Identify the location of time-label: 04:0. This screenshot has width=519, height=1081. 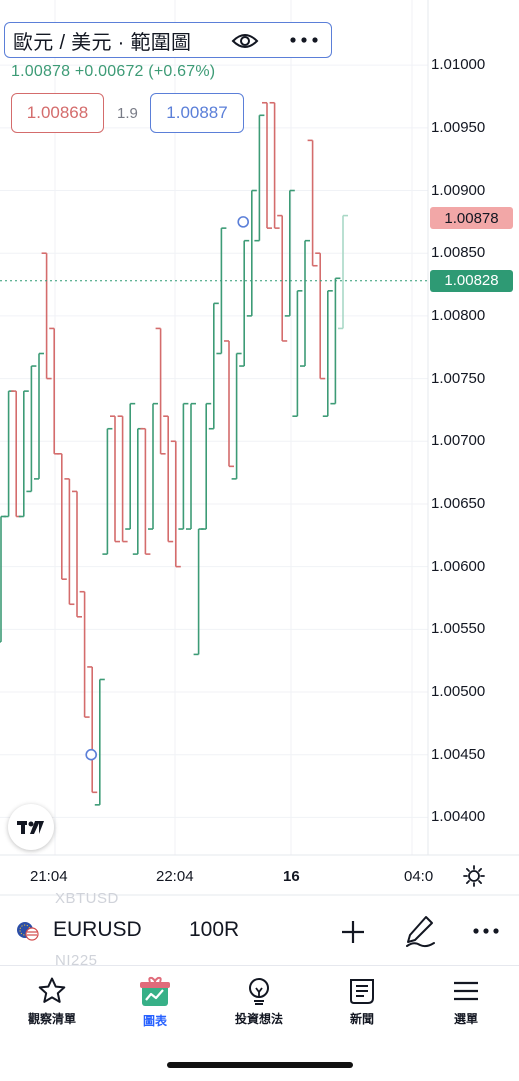
(419, 876).